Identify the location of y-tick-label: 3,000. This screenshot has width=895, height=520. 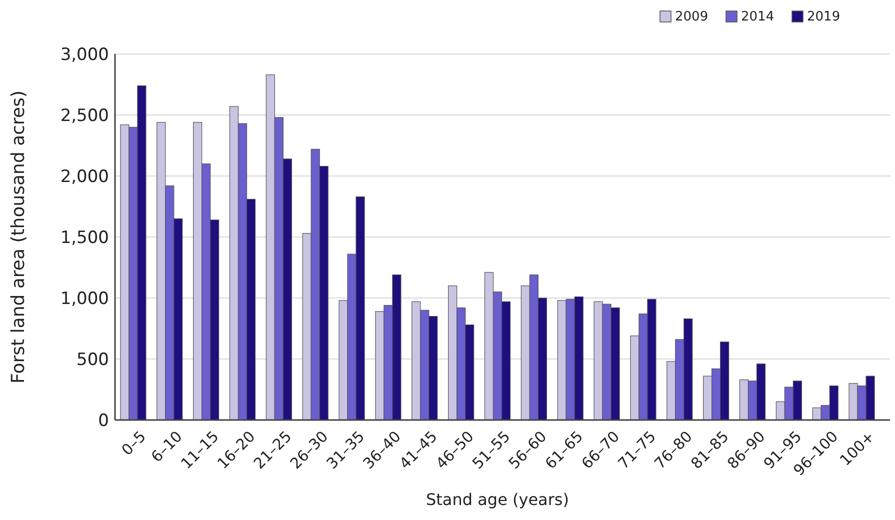
(84, 54).